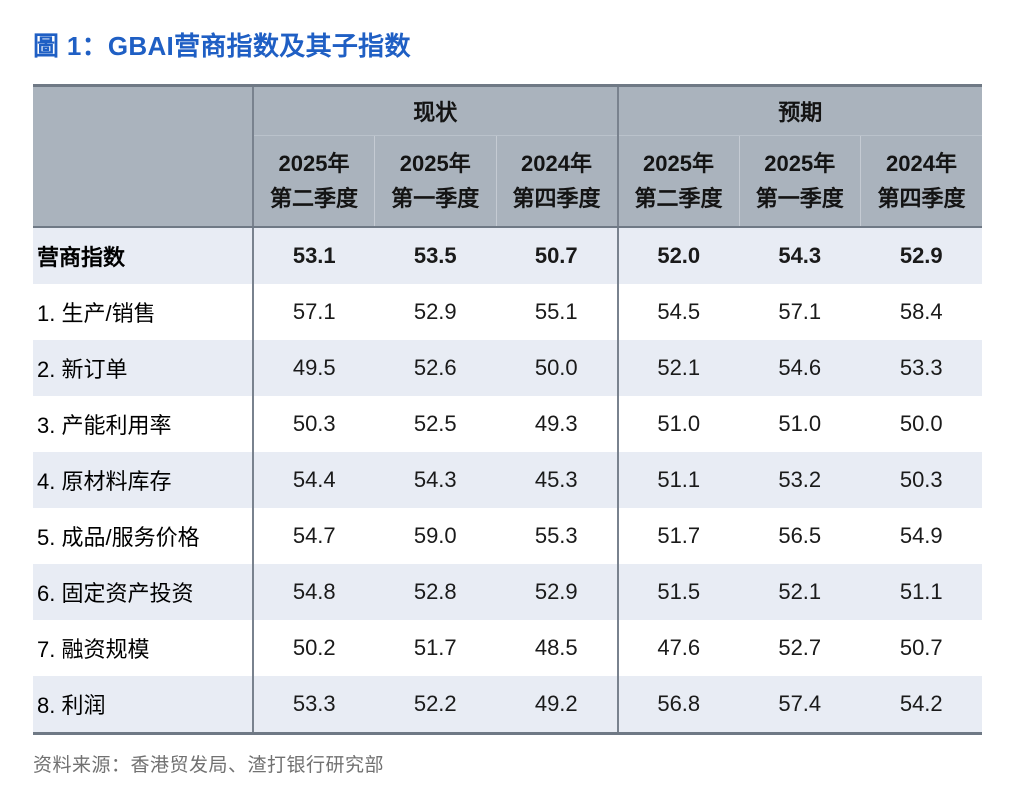  I want to click on row-label: 1. 生产/销售, so click(96, 313).